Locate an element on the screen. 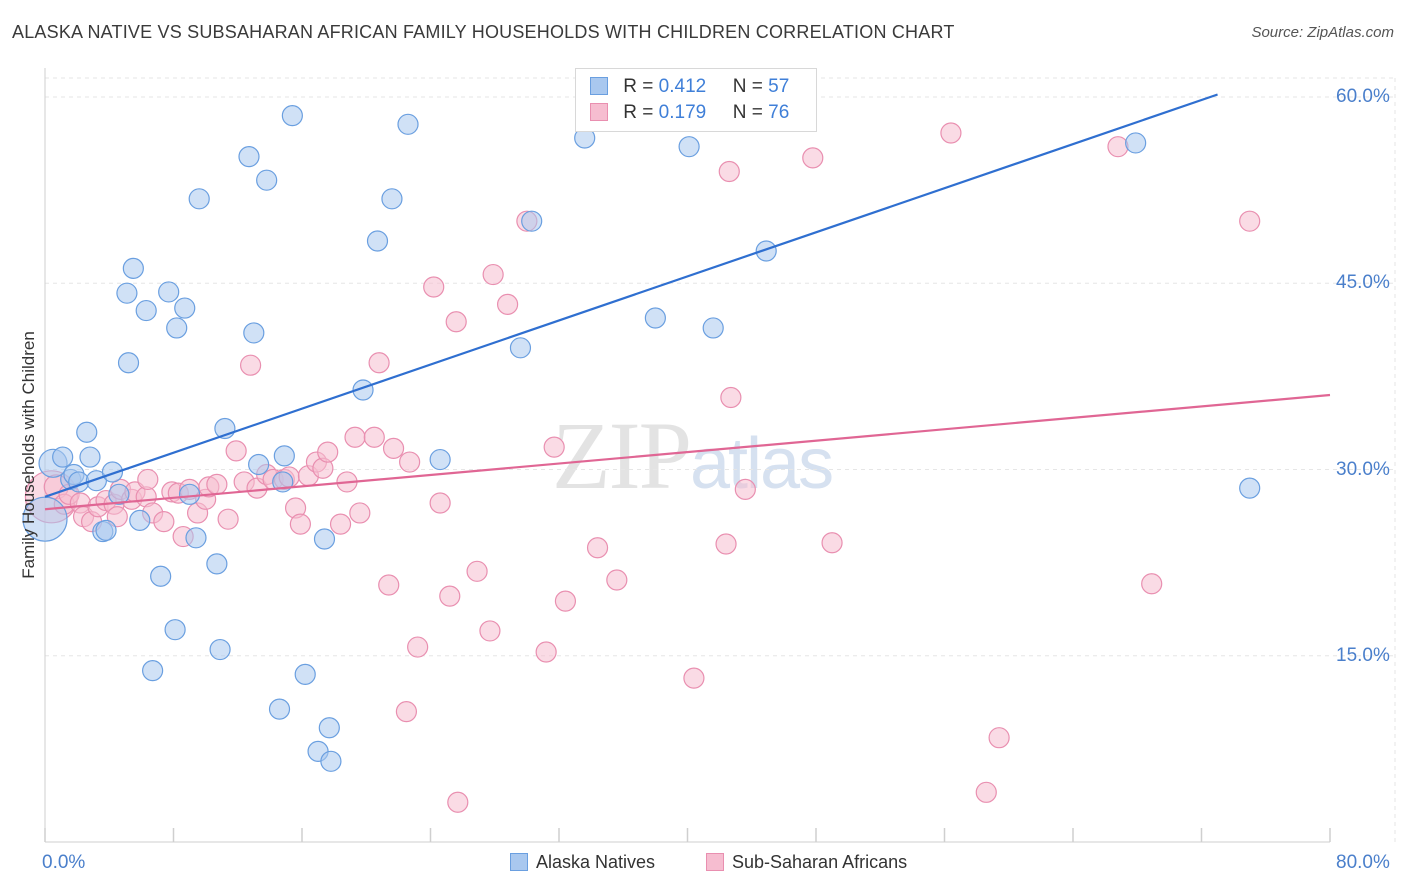  alaska-natives-legend-swatch is located at coordinates (519, 862).